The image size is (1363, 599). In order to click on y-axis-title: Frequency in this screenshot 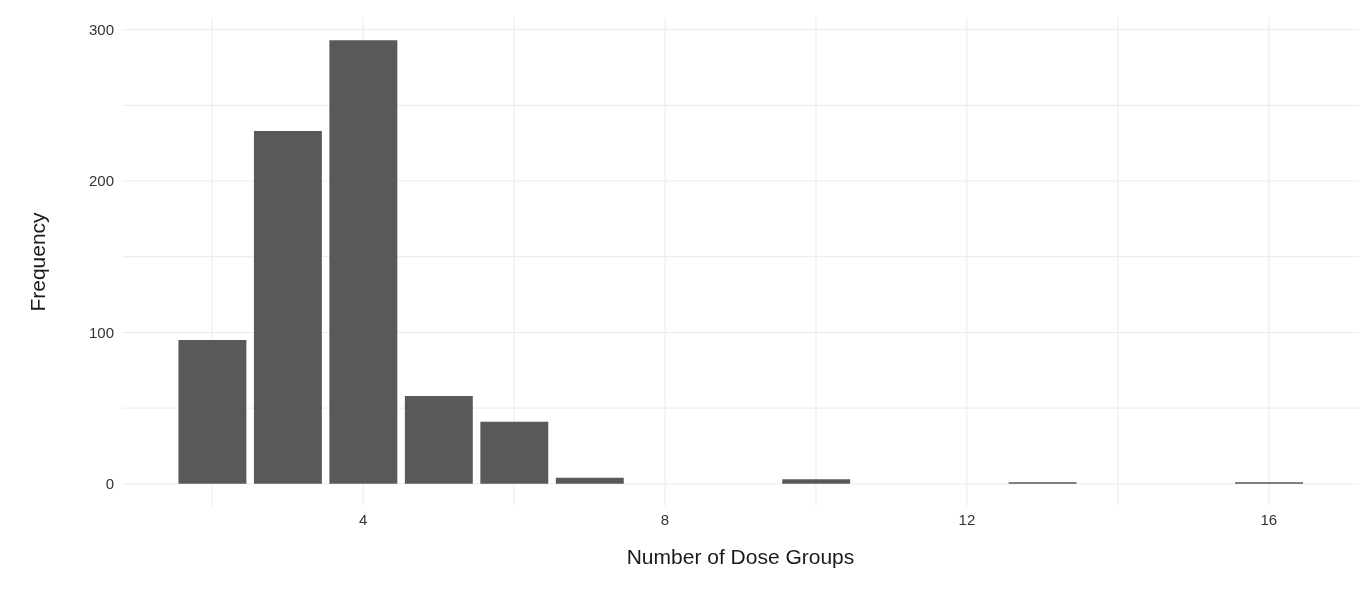, I will do `click(38, 261)`.